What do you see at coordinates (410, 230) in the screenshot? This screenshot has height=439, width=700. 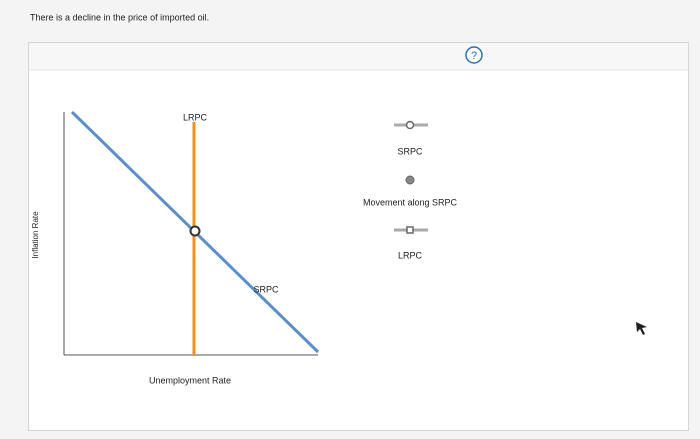 I see `tool-icon-square` at bounding box center [410, 230].